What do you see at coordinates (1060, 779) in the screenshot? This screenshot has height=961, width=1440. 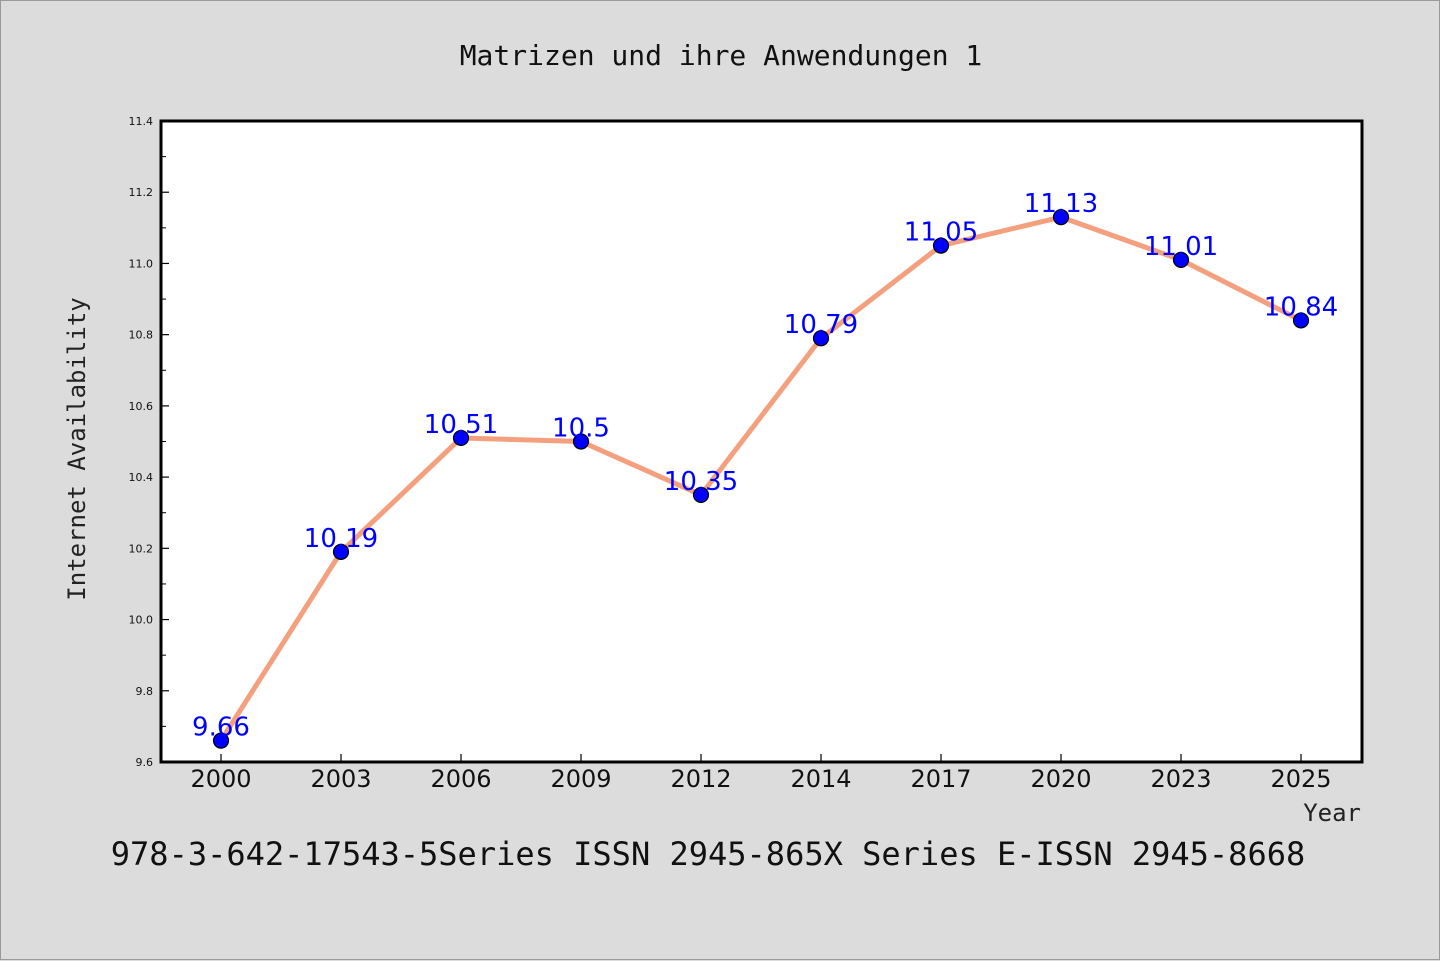 I see `x-tick-label: 2020` at bounding box center [1060, 779].